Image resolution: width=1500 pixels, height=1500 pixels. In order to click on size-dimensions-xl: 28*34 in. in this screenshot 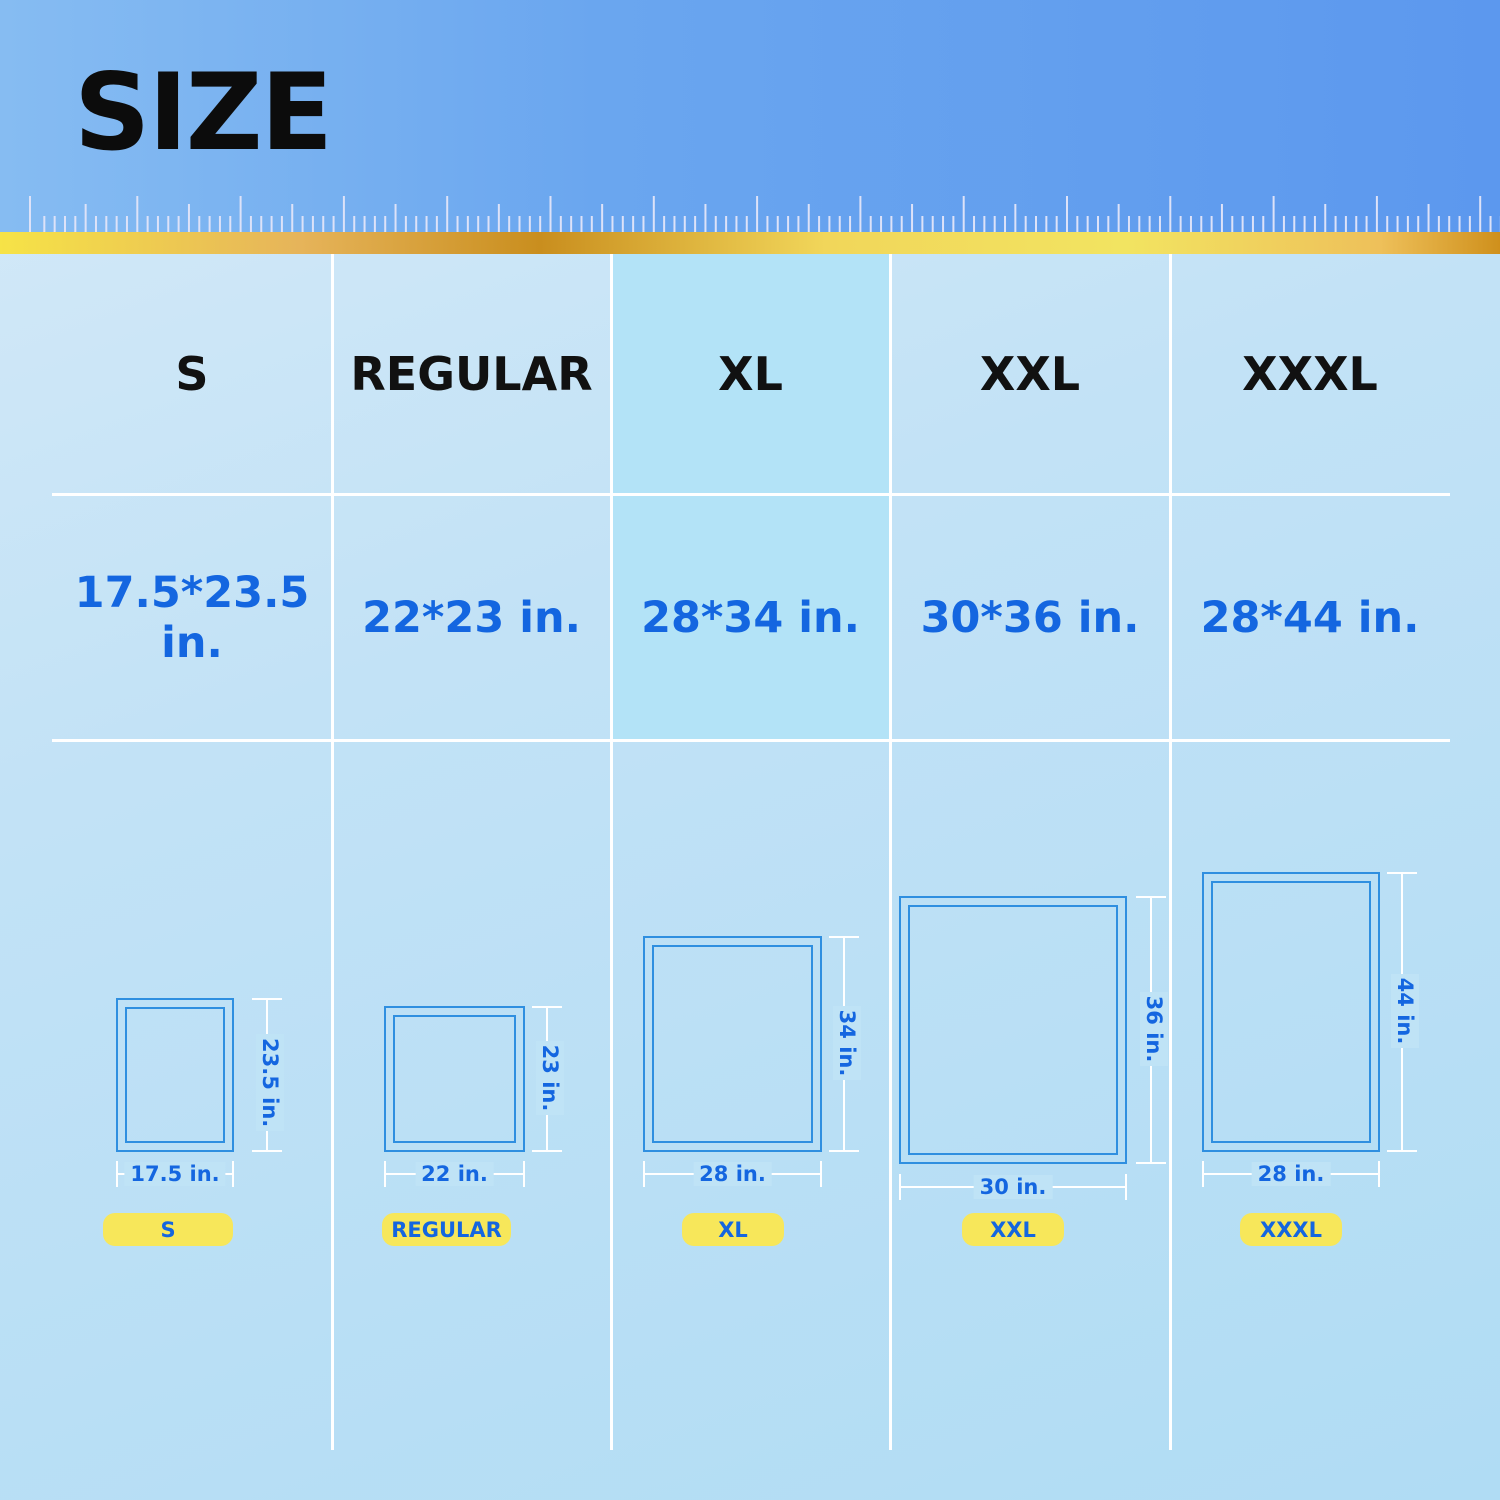, I will do `click(750, 618)`.